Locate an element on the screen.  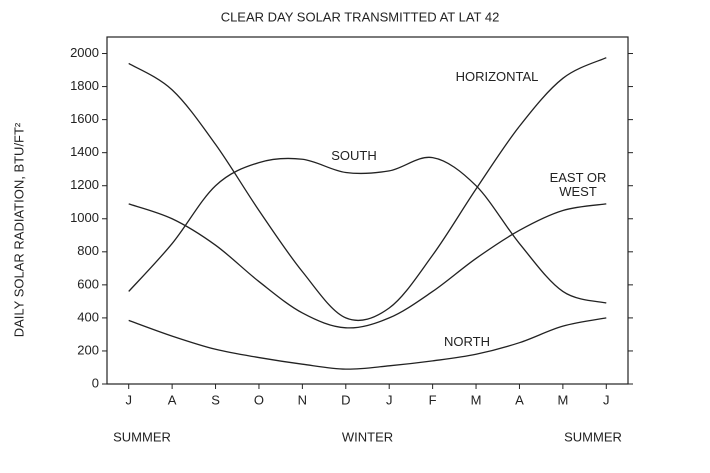
chart-title: CLEAR DAY SOLAR TRANSMITTED AT LAT 42 is located at coordinates (360, 16).